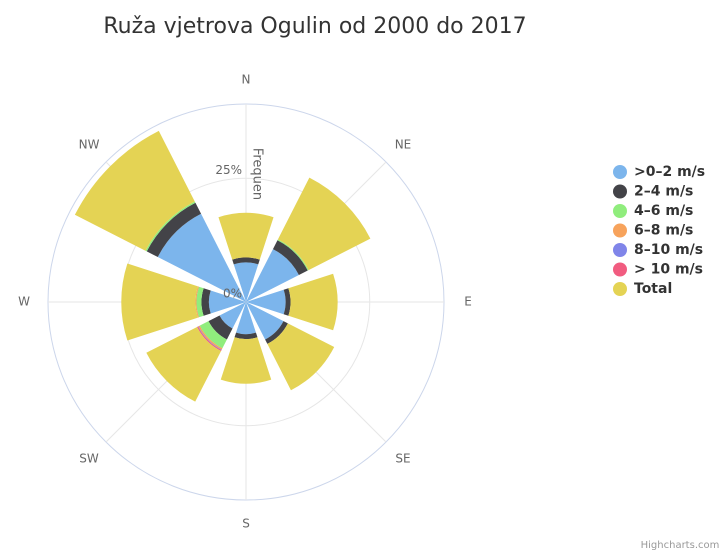  Describe the element at coordinates (257, 174) in the screenshot. I see `y-axis-title: Frequen` at that location.